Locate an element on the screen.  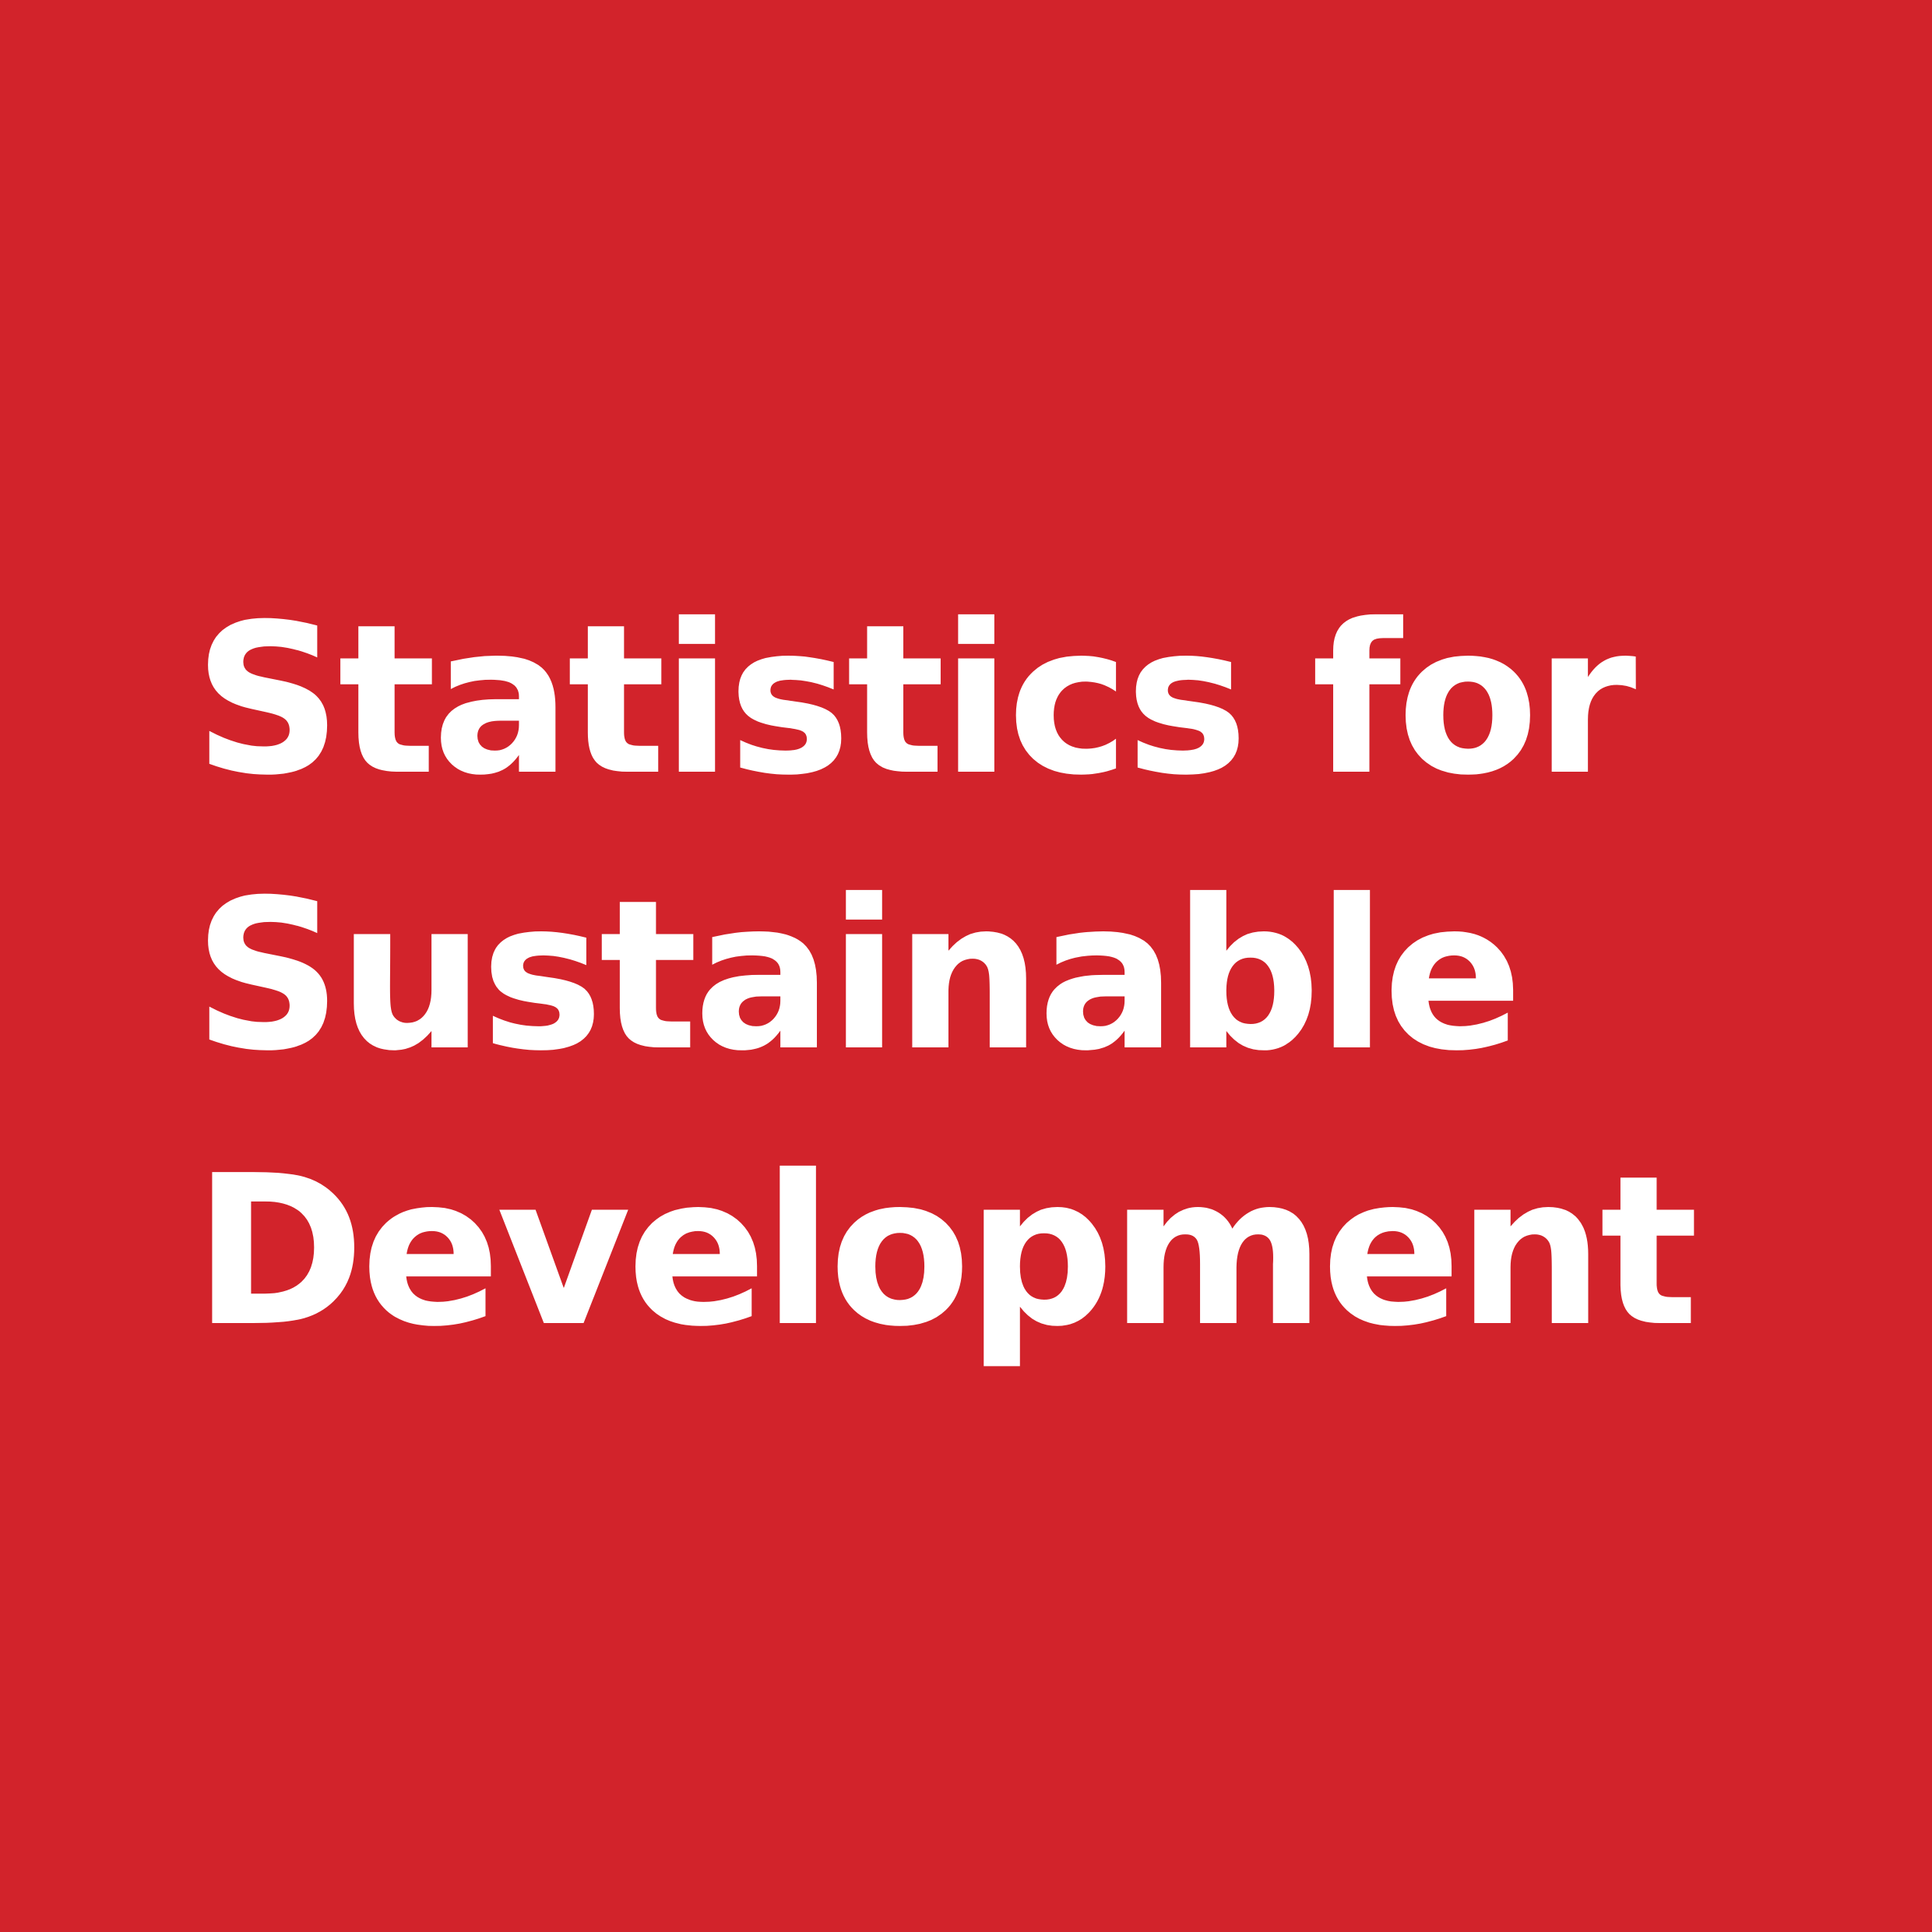
title-line-1: Statistics for is located at coordinates (915, 700).